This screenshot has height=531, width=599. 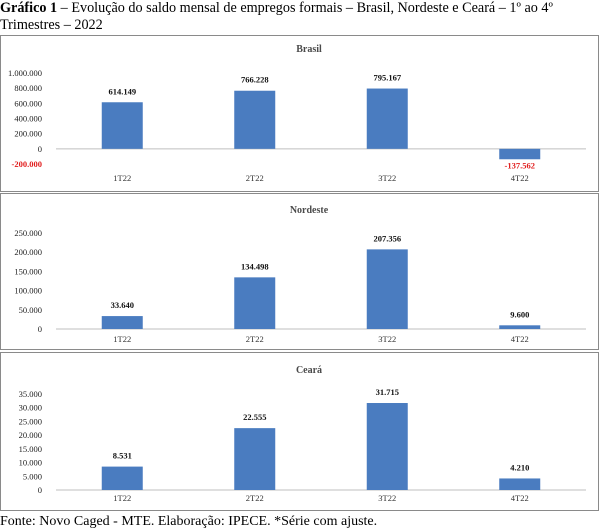 I want to click on data-label: 22.555, so click(x=254, y=417).